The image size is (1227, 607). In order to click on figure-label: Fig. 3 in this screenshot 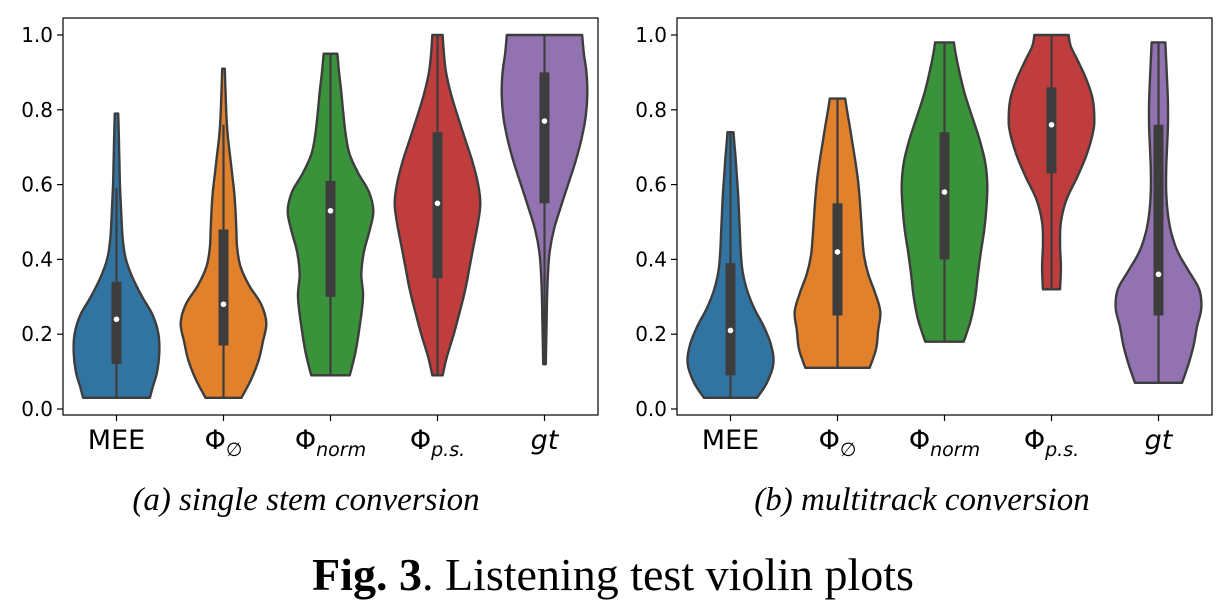, I will do `click(367, 574)`.